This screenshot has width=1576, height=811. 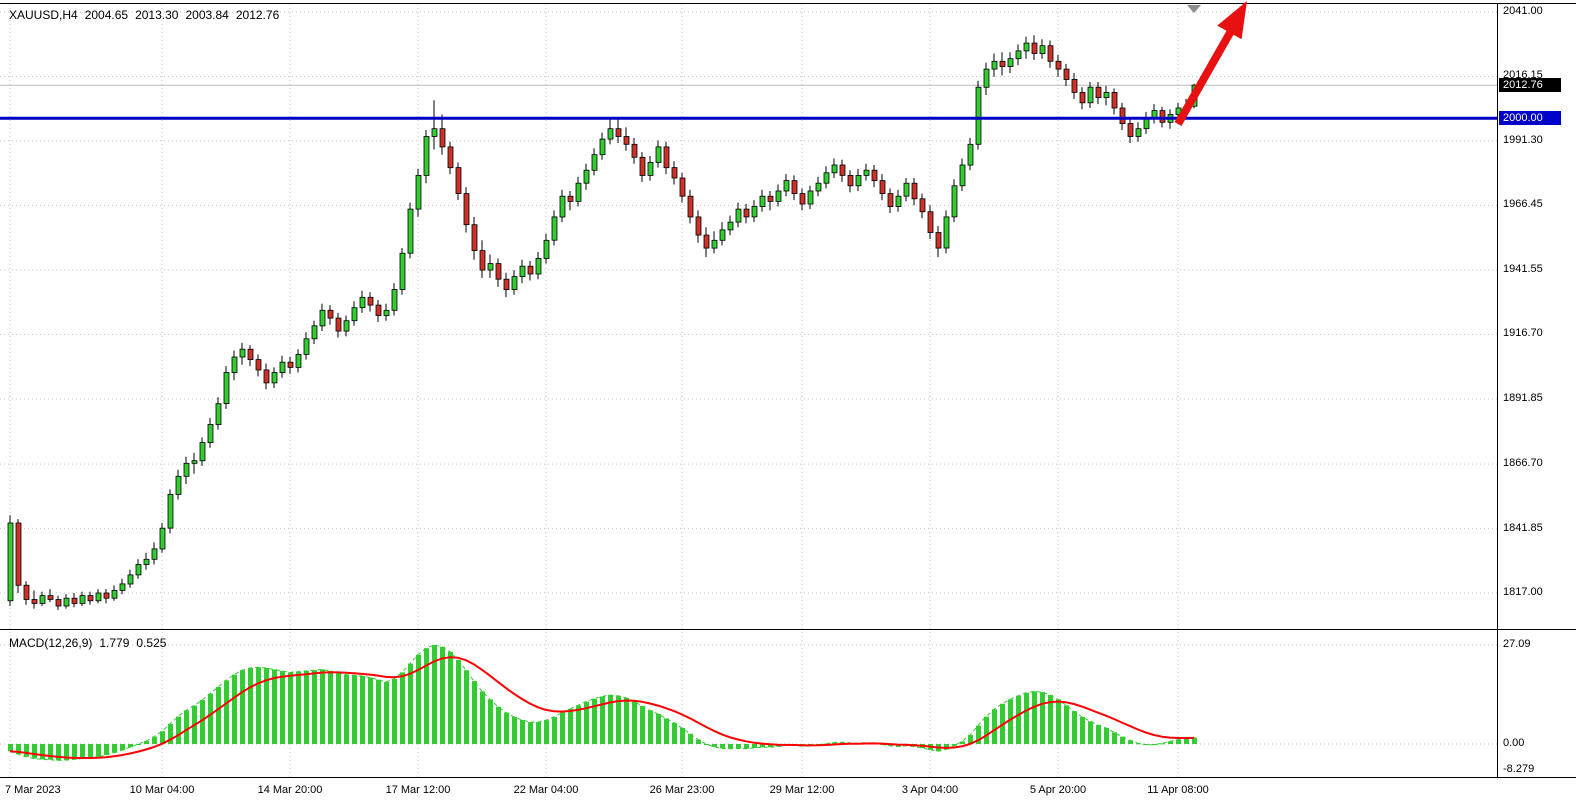 I want to click on time-axis-label: 7 Mar 2023, so click(x=33, y=790).